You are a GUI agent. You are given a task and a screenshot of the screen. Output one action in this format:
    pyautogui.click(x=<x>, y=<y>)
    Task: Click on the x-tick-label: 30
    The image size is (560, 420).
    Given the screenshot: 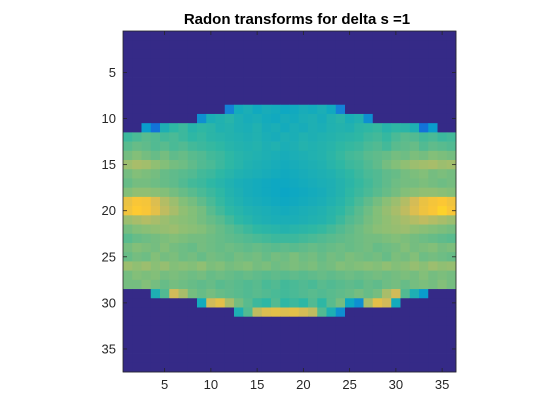 What is the action you would take?
    pyautogui.click(x=396, y=384)
    